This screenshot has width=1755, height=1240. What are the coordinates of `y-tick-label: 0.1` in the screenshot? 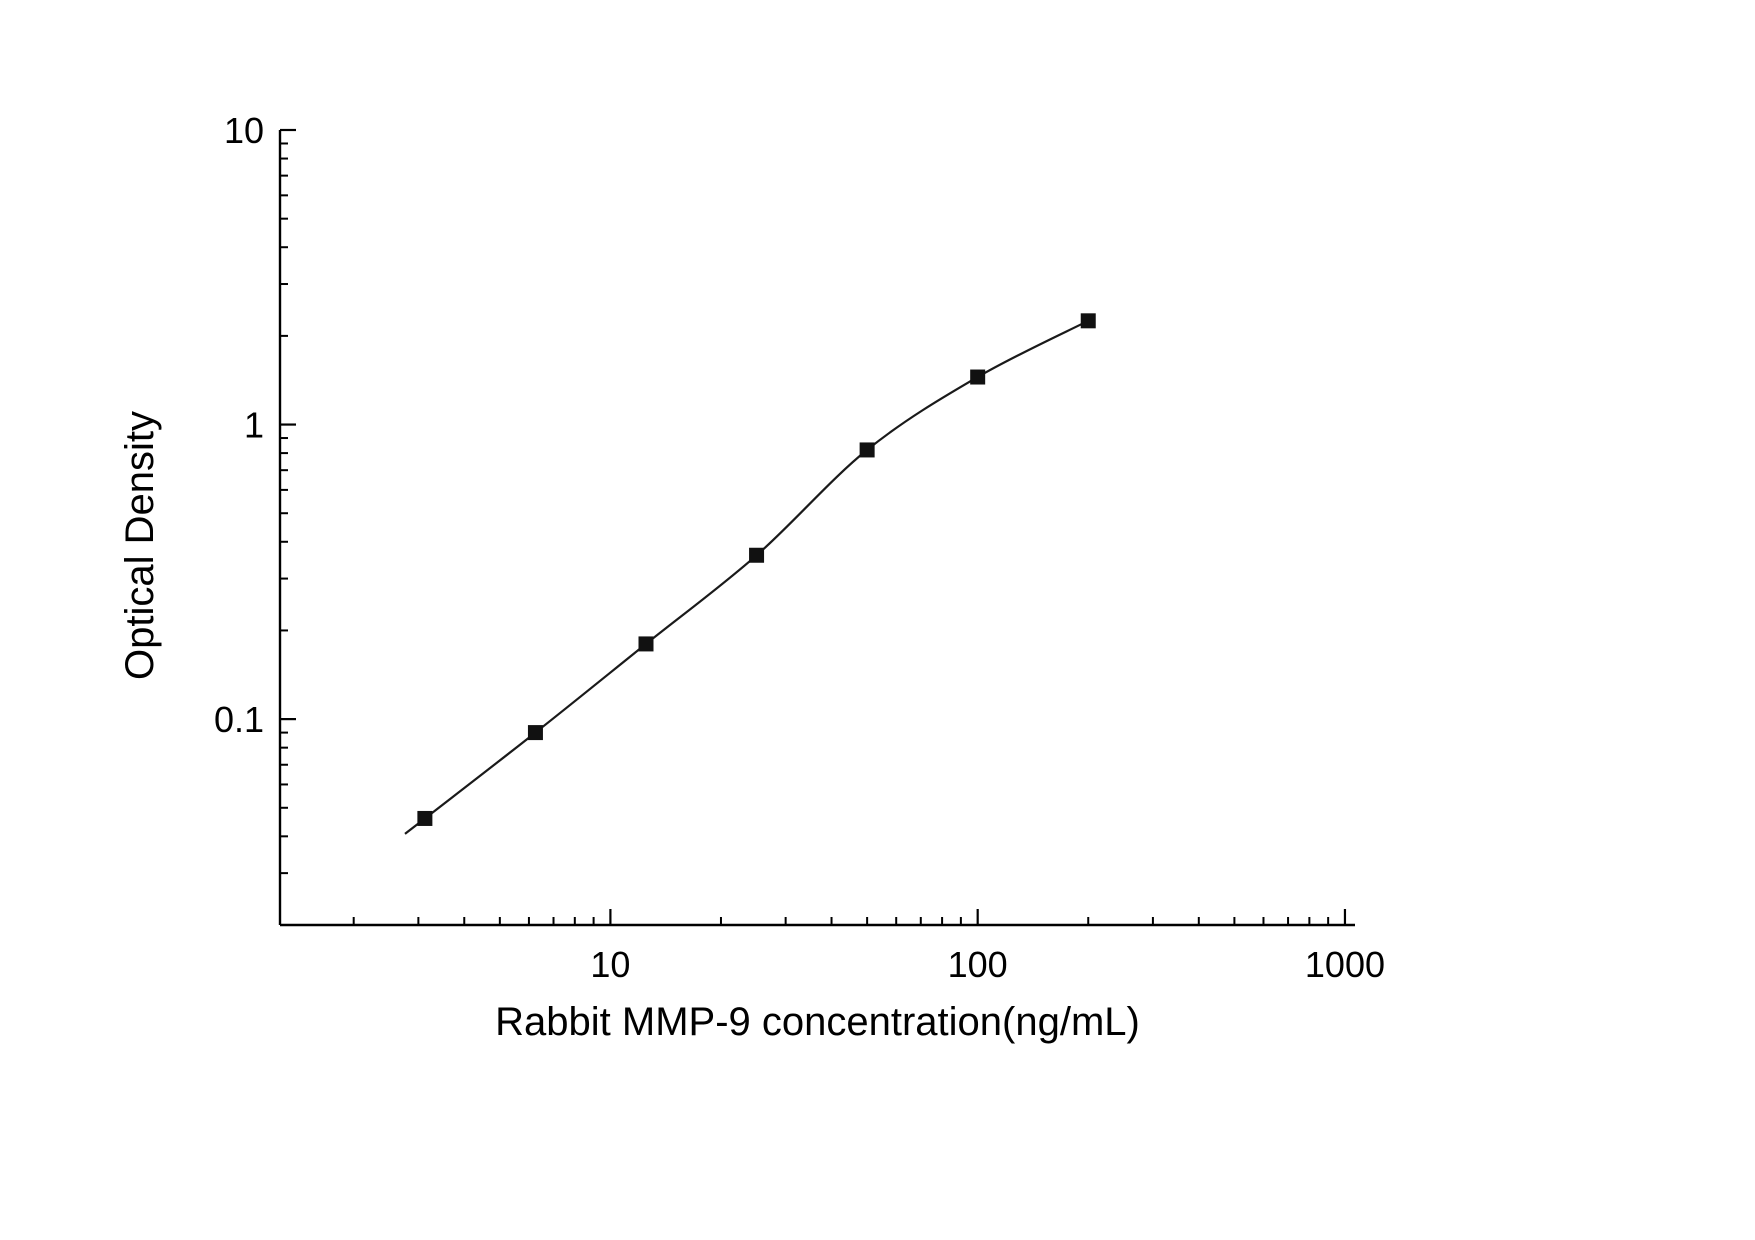 It's located at (239, 719).